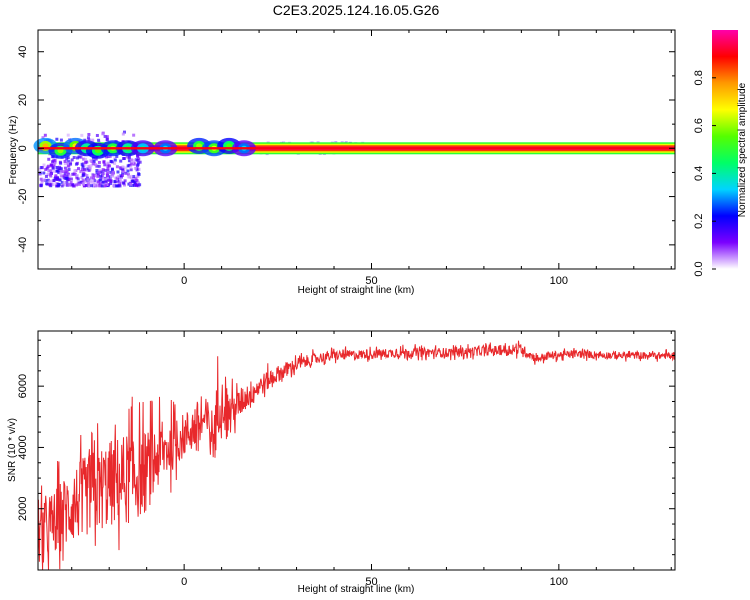 Image resolution: width=750 pixels, height=600 pixels. Describe the element at coordinates (742, 149) in the screenshot. I see `colorbar-label: Normalized spectral amplitude` at that location.